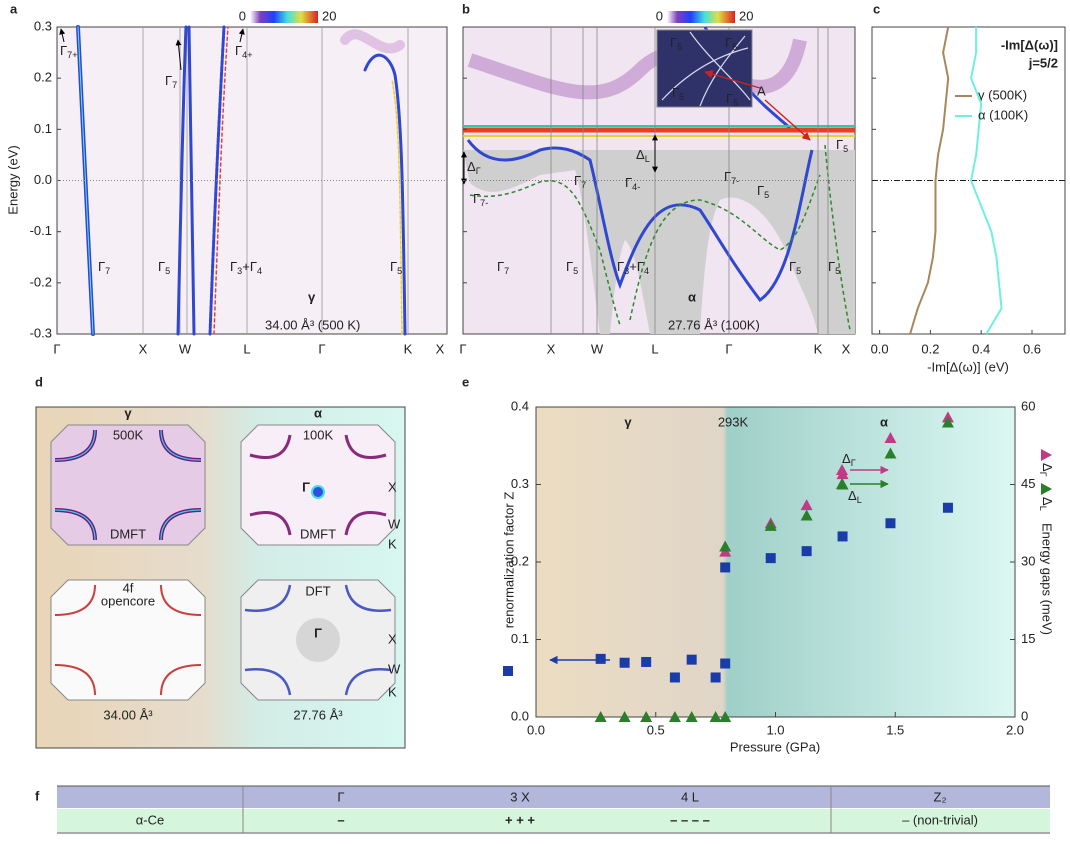  Describe the element at coordinates (761, 90) in the screenshot. I see `marker-label: A` at that location.